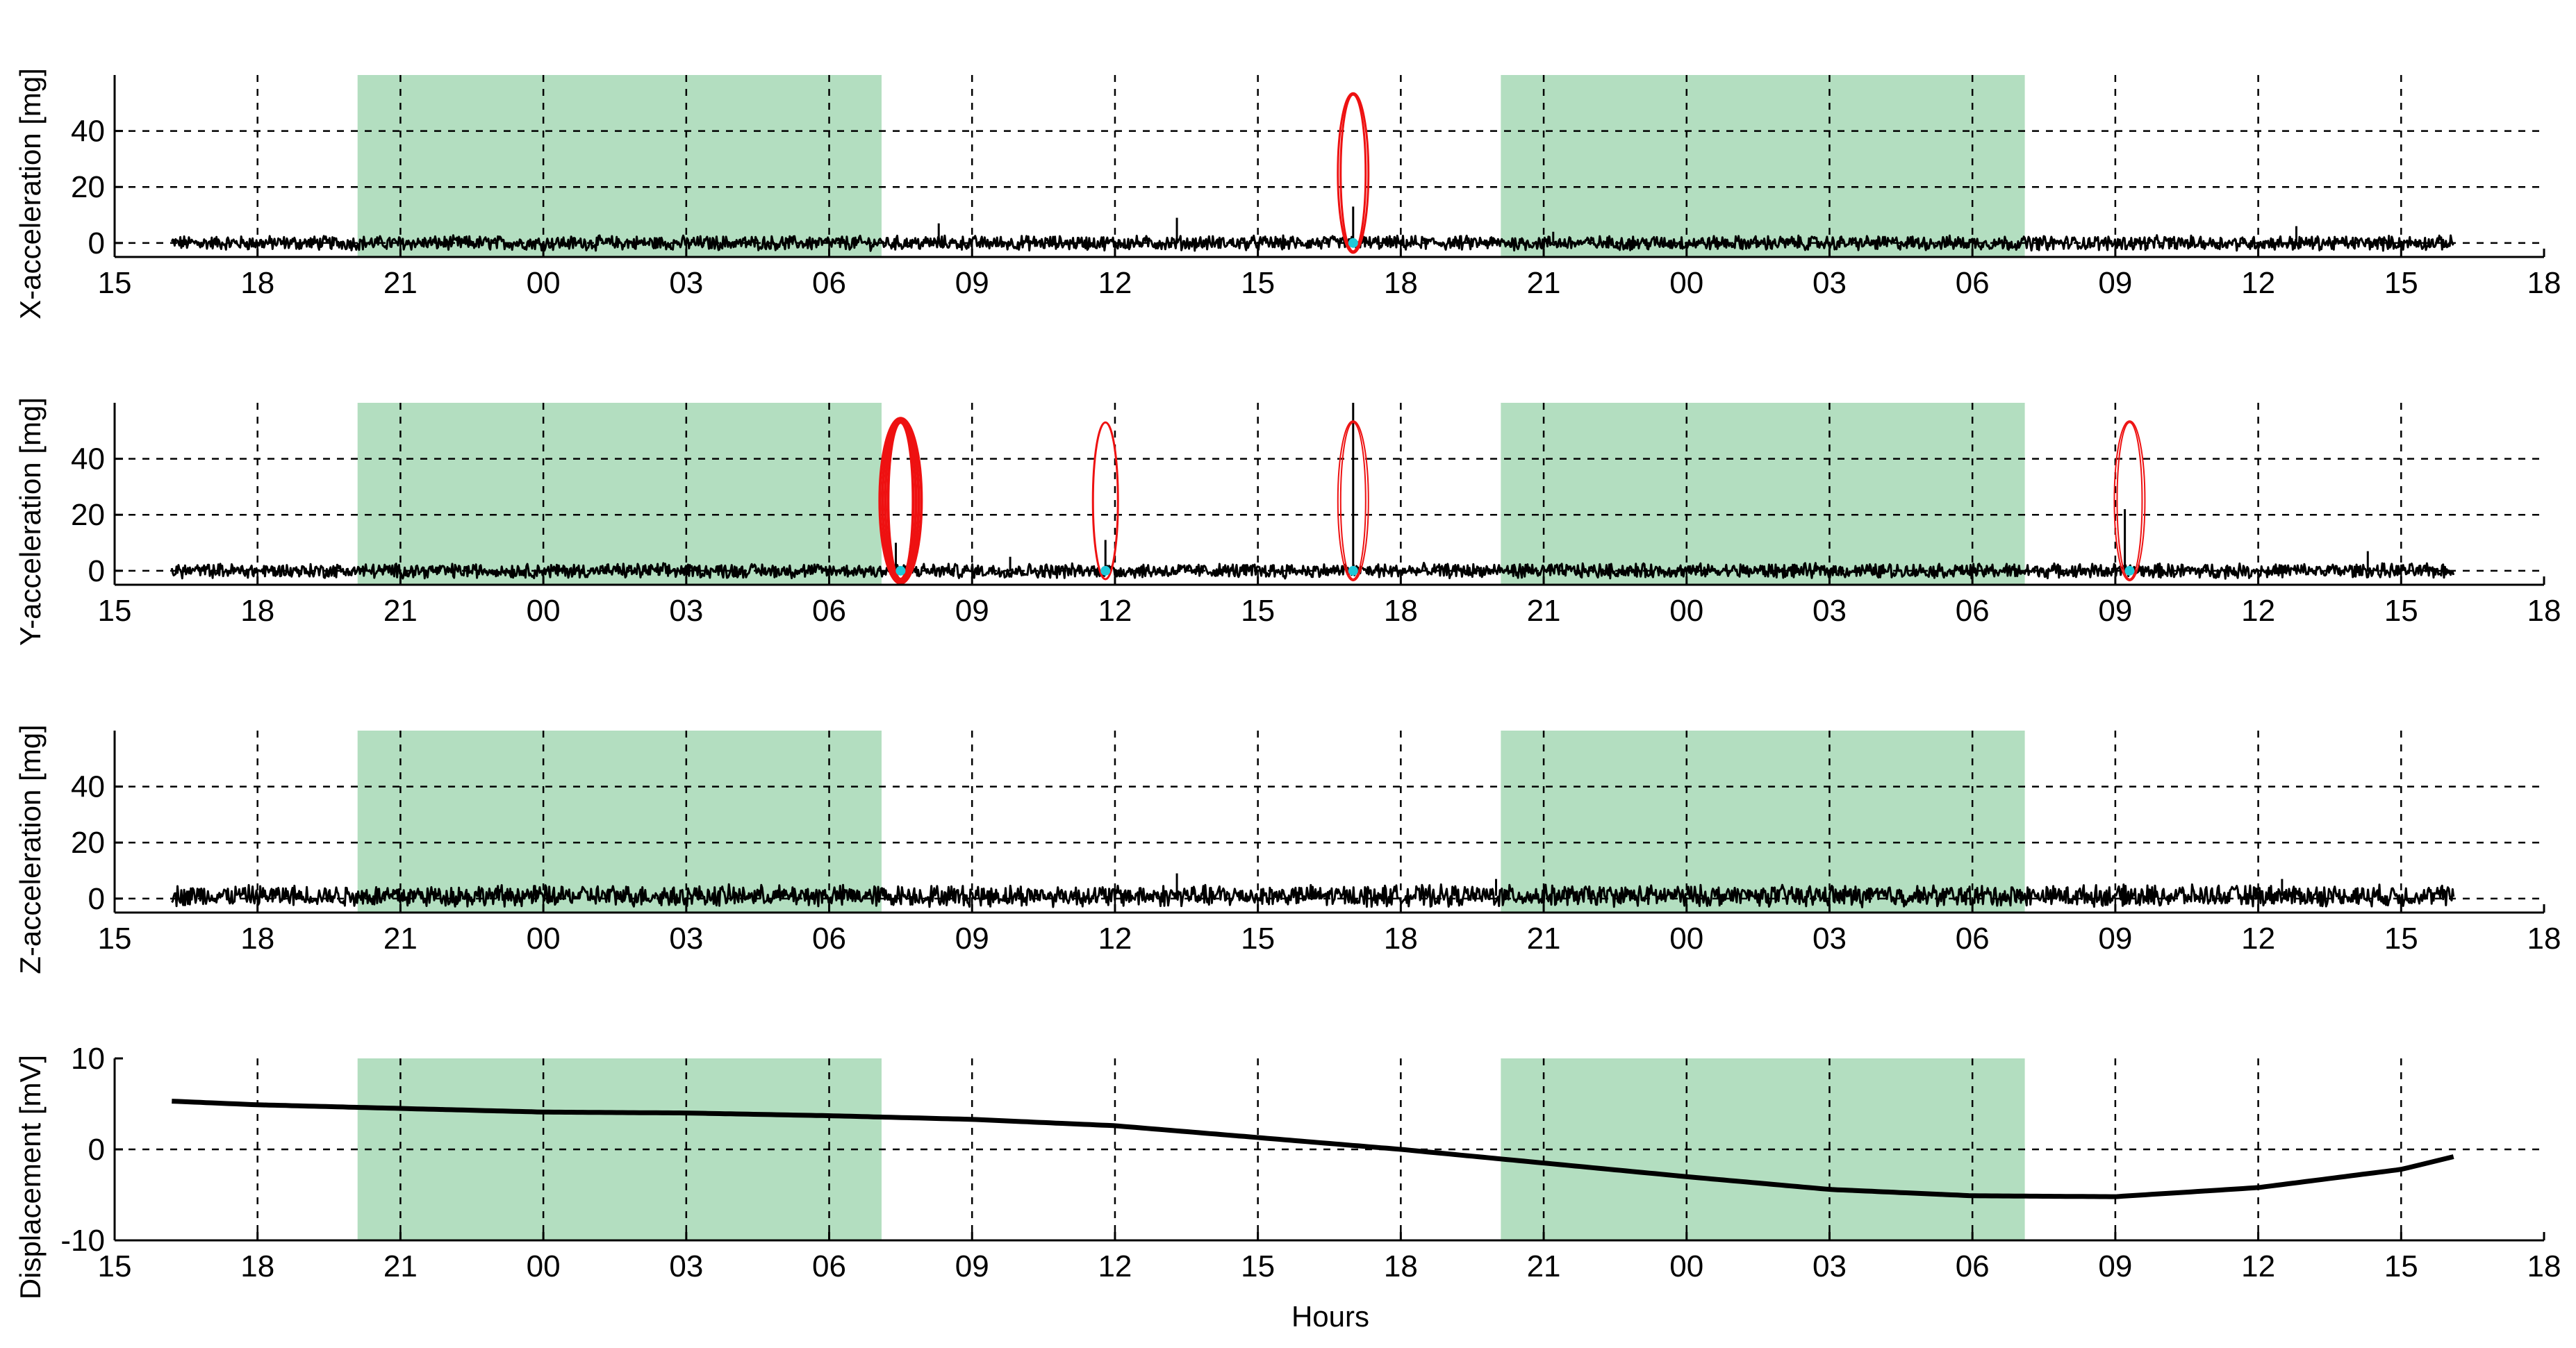 The height and width of the screenshot is (1348, 2576). I want to click on acceleration-trace-y, so click(1313, 570).